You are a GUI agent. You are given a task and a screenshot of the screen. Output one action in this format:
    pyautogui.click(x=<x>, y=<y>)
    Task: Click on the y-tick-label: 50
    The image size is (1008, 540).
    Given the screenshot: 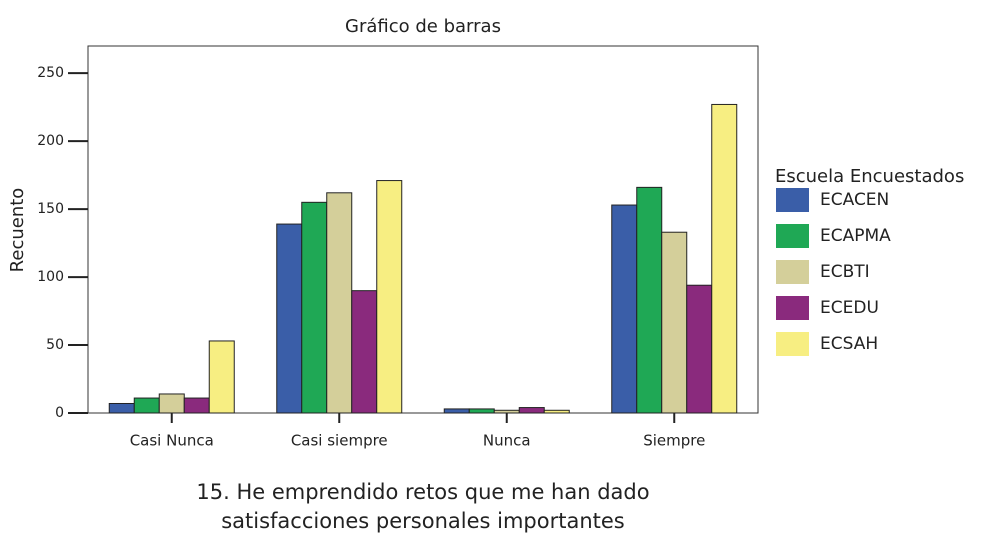 What is the action you would take?
    pyautogui.click(x=55, y=345)
    